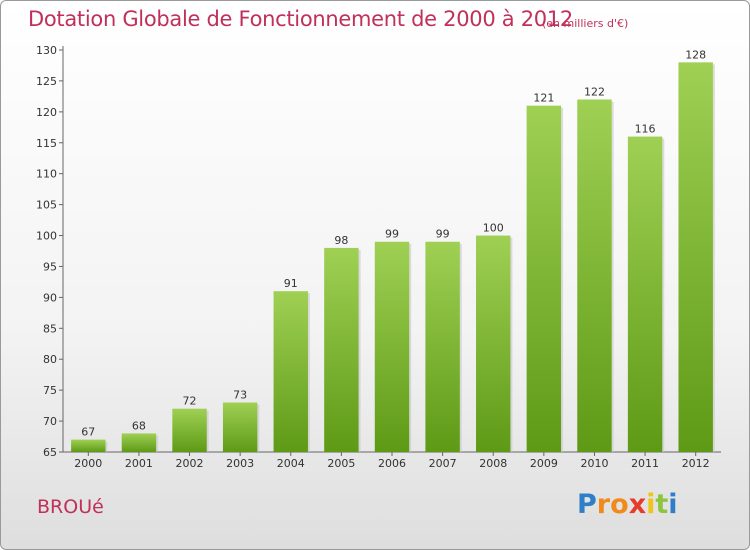 The image size is (750, 550). What do you see at coordinates (50, 359) in the screenshot?
I see `y-tick-label: 80` at bounding box center [50, 359].